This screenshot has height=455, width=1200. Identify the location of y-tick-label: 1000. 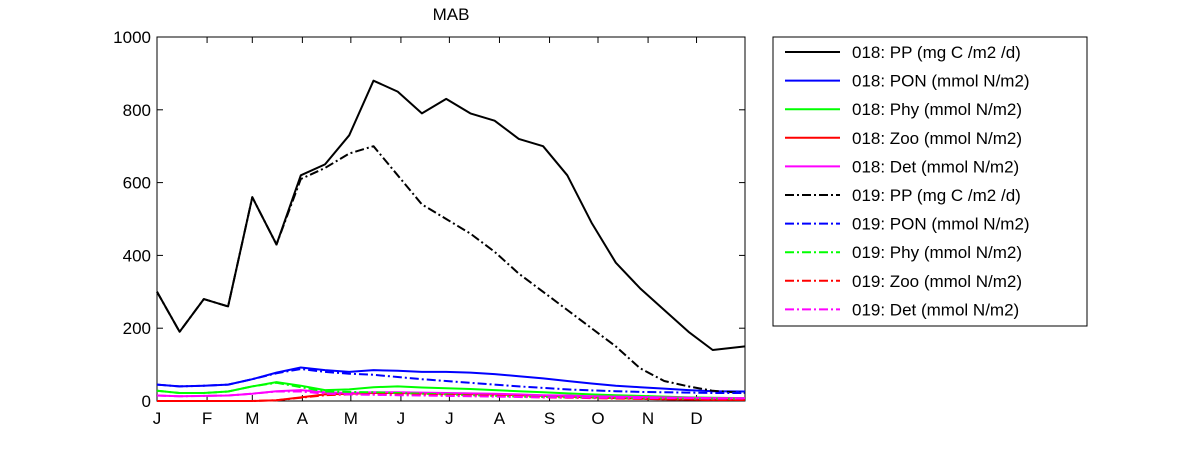
(132, 37).